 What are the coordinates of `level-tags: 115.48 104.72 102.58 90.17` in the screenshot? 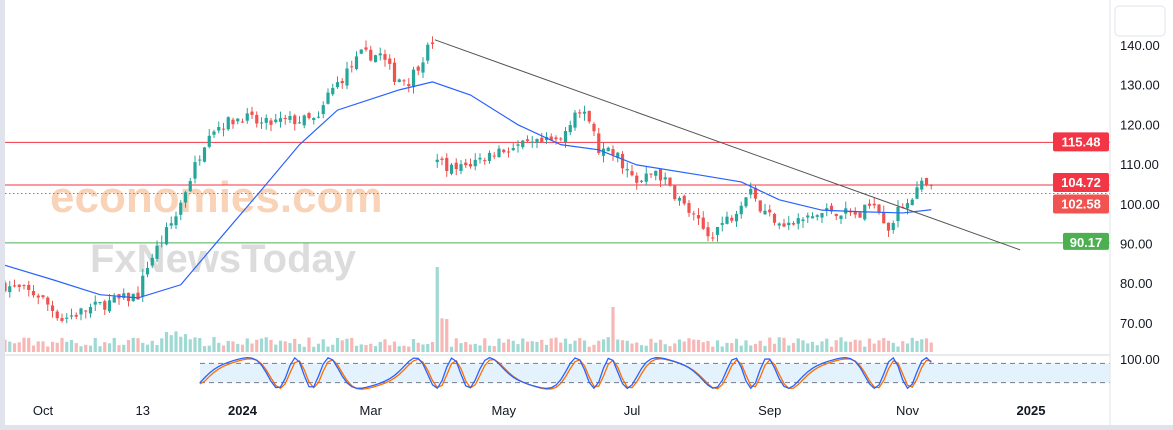 It's located at (1081, 191).